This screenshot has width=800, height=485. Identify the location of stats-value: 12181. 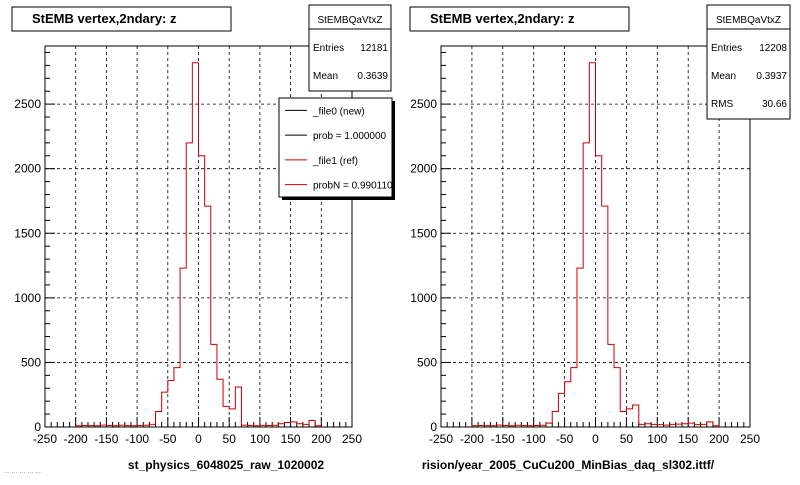
(374, 48).